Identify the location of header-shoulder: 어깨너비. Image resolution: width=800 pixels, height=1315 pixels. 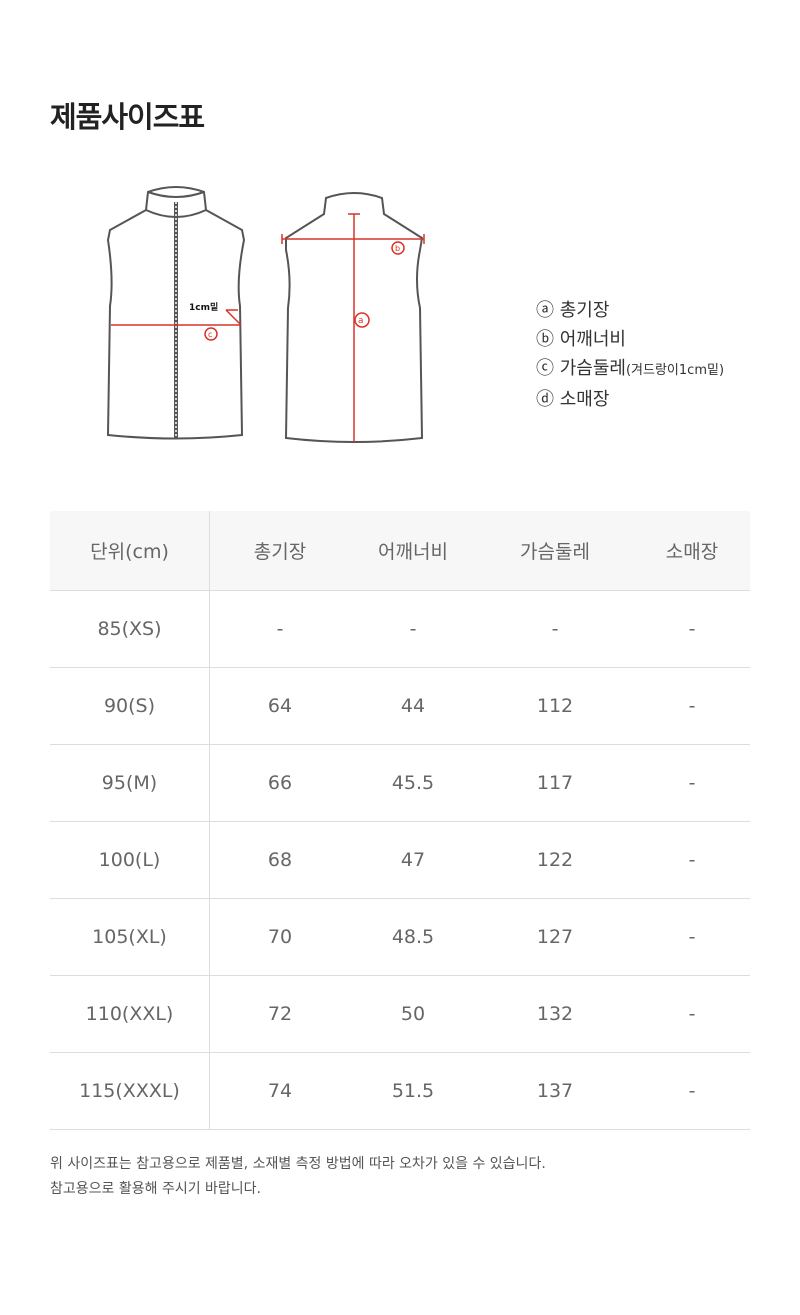
(413, 551).